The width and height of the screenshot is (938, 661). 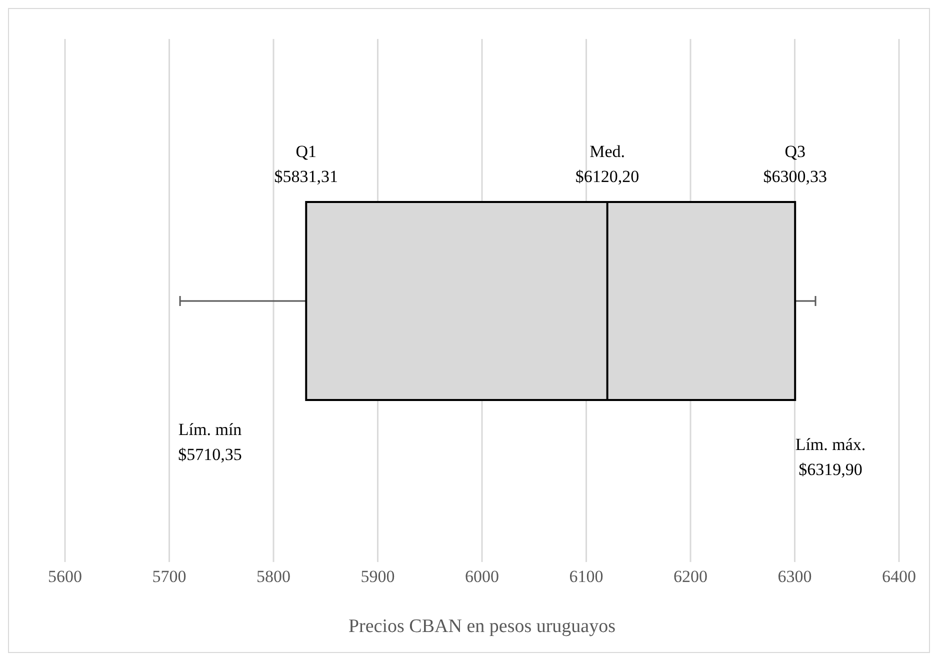 I want to click on x-tick-label: 6100, so click(x=586, y=576).